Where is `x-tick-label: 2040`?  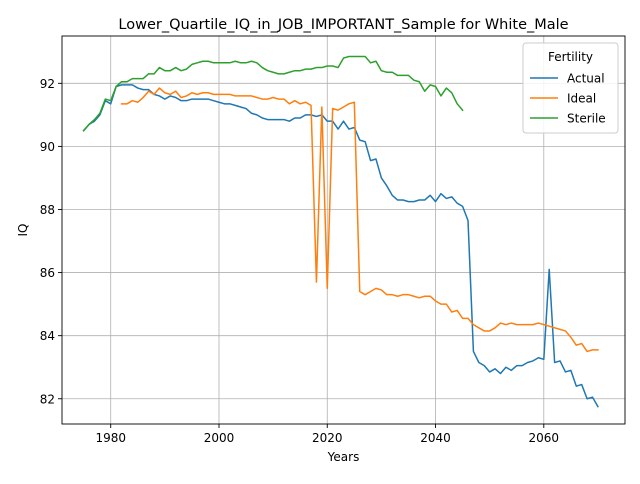 x-tick-label: 2040 is located at coordinates (435, 438).